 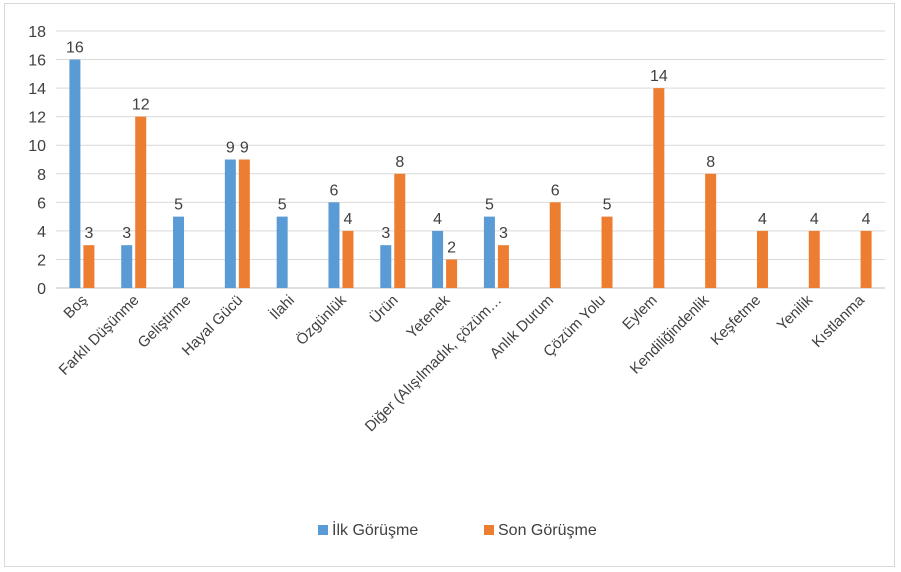 I want to click on y-tick-label: 6, so click(x=41, y=203).